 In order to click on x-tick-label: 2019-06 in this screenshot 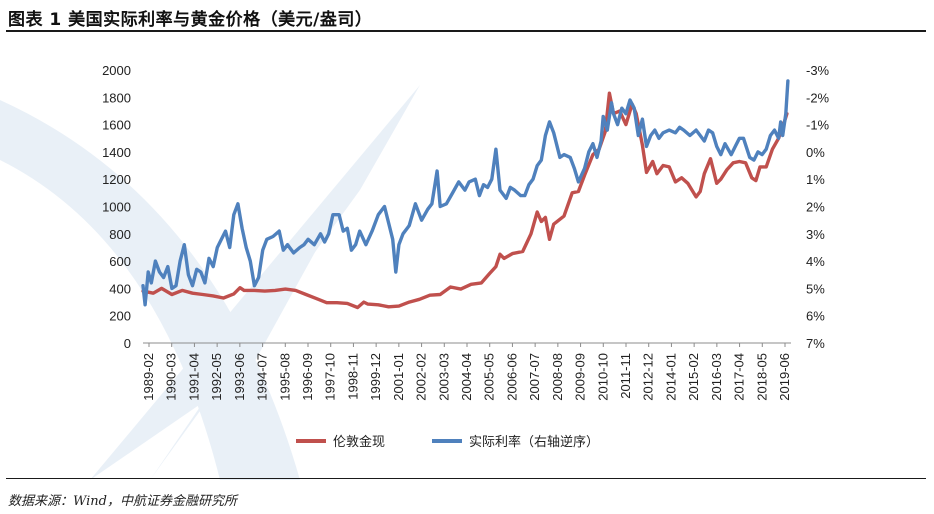, I will do `click(784, 377)`.